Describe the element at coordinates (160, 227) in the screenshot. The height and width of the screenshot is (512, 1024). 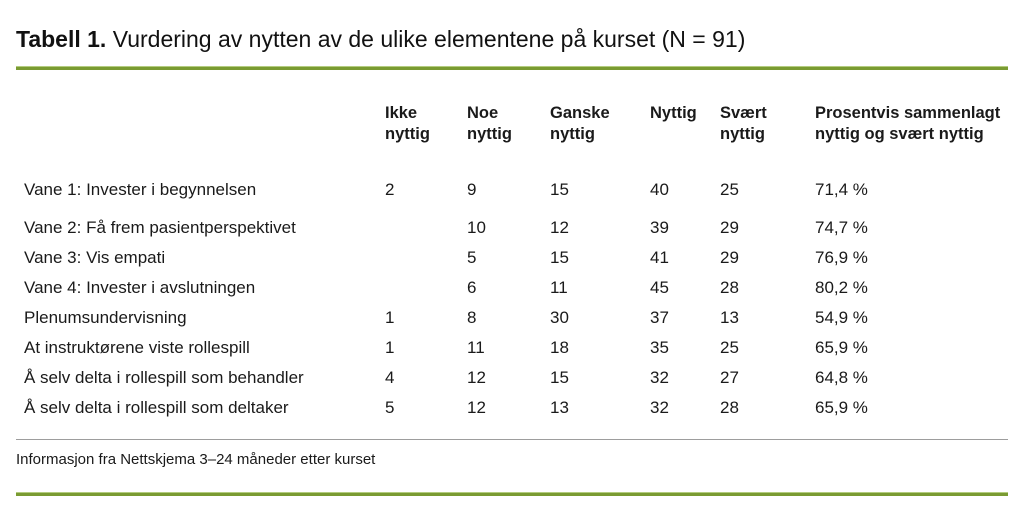
I see `row-label: Vane 2: Få frem pasientperspektivet` at that location.